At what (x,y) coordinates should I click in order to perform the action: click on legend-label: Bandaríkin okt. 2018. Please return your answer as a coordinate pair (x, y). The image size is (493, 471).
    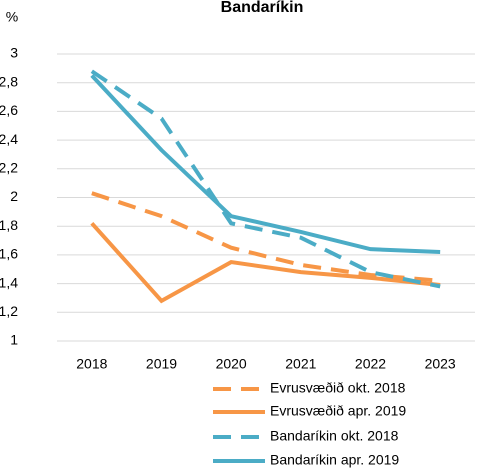
    Looking at the image, I should click on (334, 436).